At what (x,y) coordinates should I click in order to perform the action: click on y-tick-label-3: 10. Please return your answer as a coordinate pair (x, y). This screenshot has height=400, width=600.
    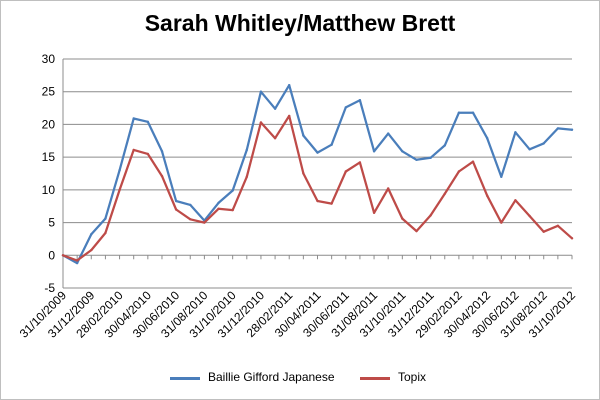
    Looking at the image, I should click on (49, 190).